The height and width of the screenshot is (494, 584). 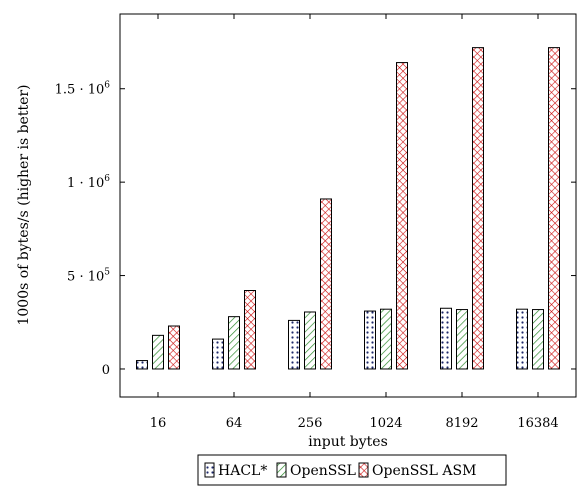 I want to click on y-tick-label: 1 · 10⁶, so click(x=88, y=182).